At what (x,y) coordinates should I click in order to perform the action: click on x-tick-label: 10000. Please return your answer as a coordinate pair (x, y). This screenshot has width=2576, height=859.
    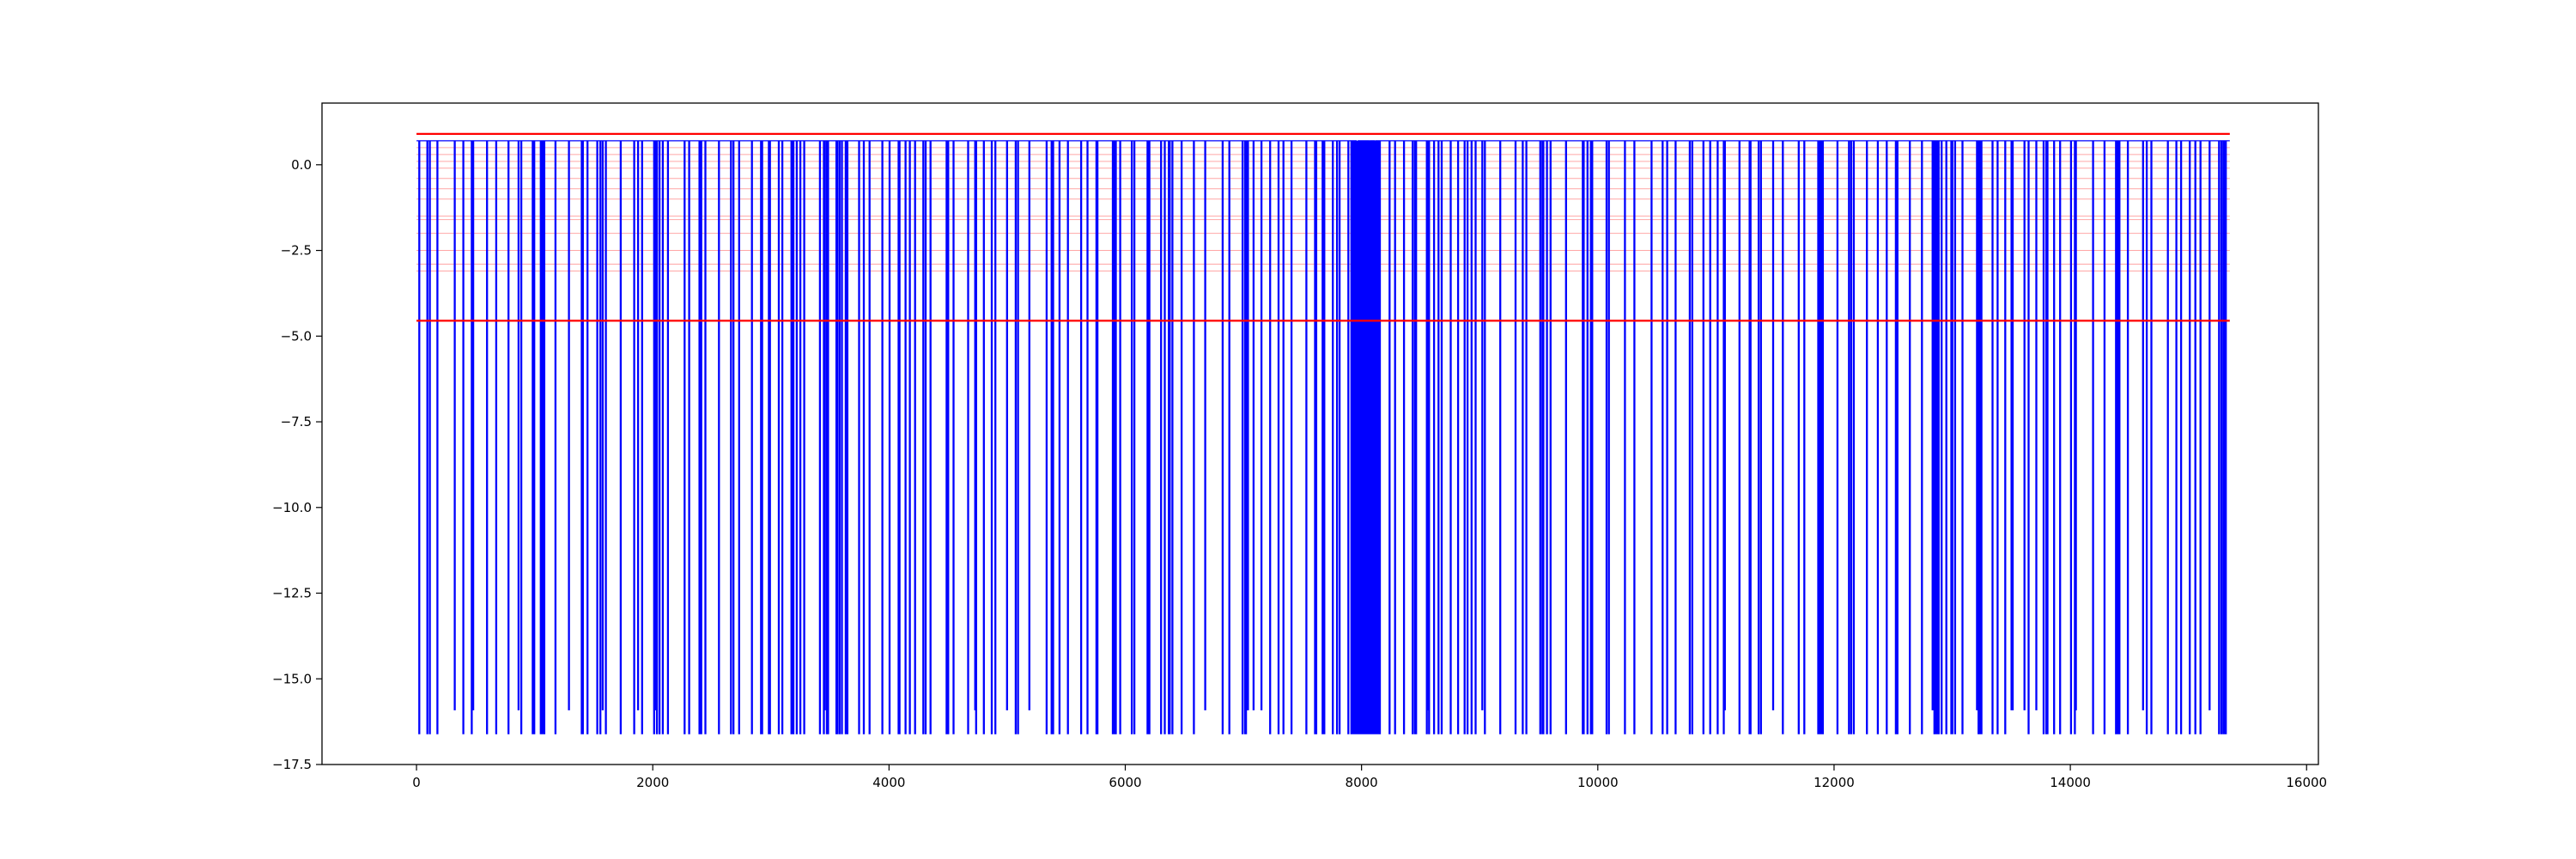
    Looking at the image, I should click on (1598, 783).